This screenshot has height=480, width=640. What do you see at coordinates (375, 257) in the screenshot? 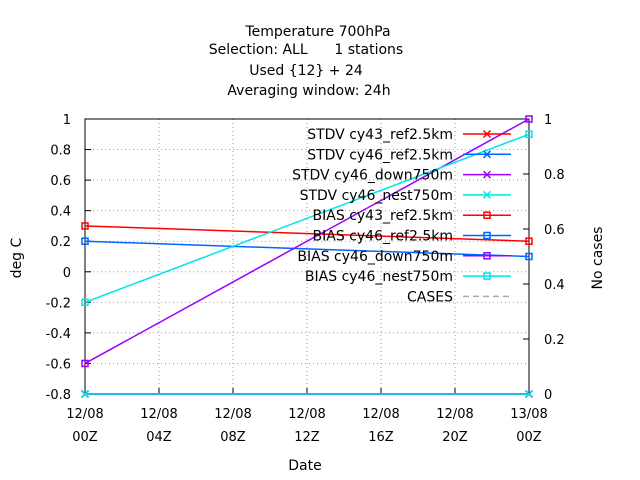
I see `legend-label: BIAS cy46_down750m` at bounding box center [375, 257].